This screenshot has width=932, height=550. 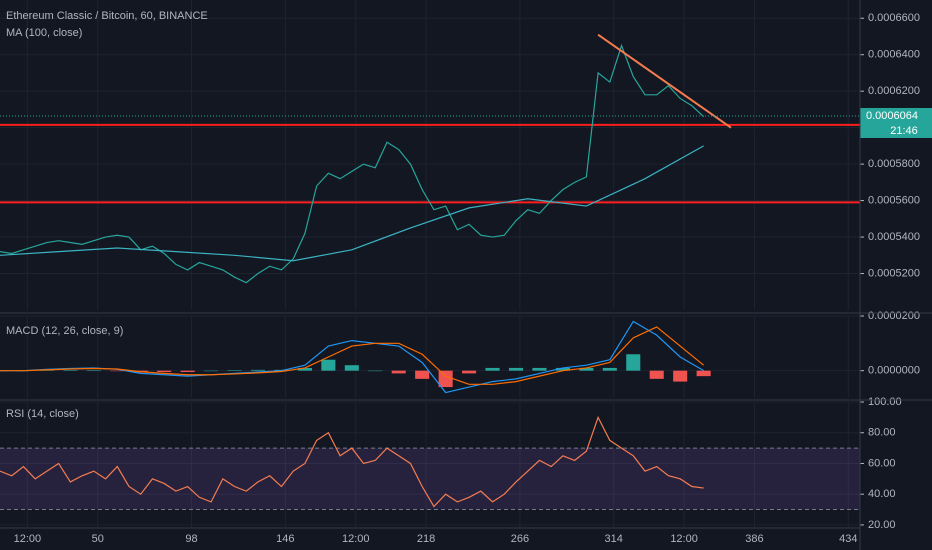 What do you see at coordinates (285, 539) in the screenshot?
I see `x-tick-label: 146` at bounding box center [285, 539].